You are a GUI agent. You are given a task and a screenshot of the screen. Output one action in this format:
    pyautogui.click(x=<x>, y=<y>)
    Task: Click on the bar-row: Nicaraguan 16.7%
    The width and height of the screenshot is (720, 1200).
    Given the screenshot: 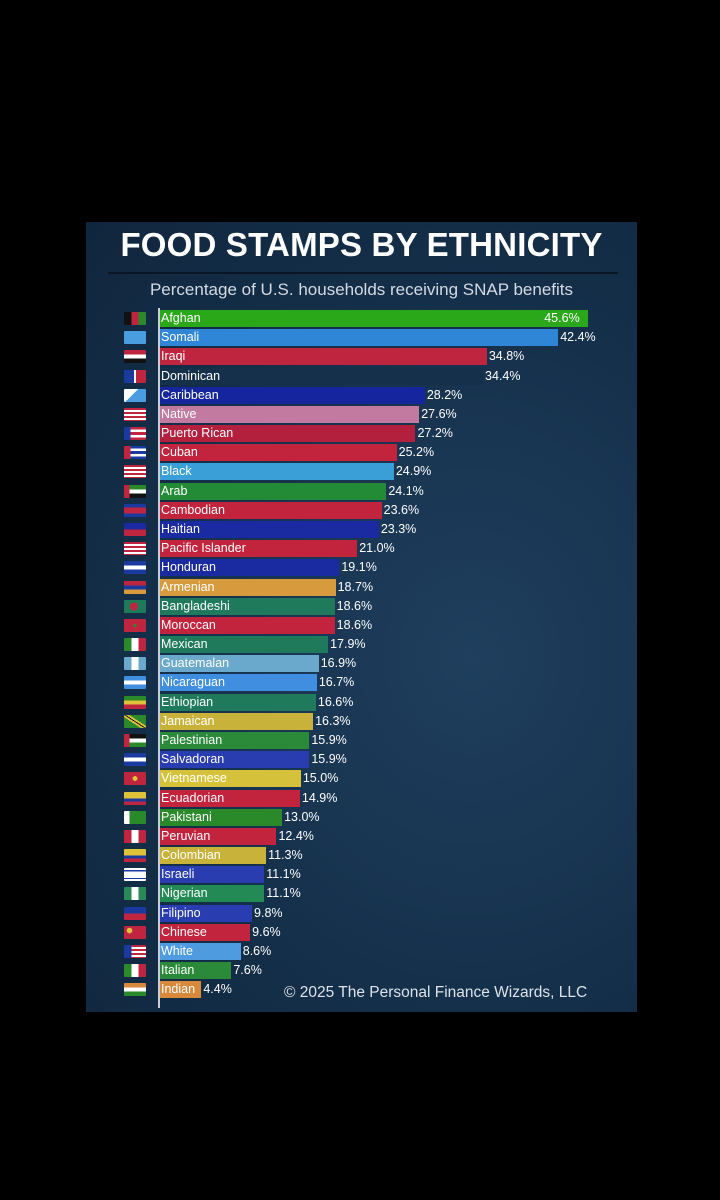 What is the action you would take?
    pyautogui.click(x=361, y=682)
    